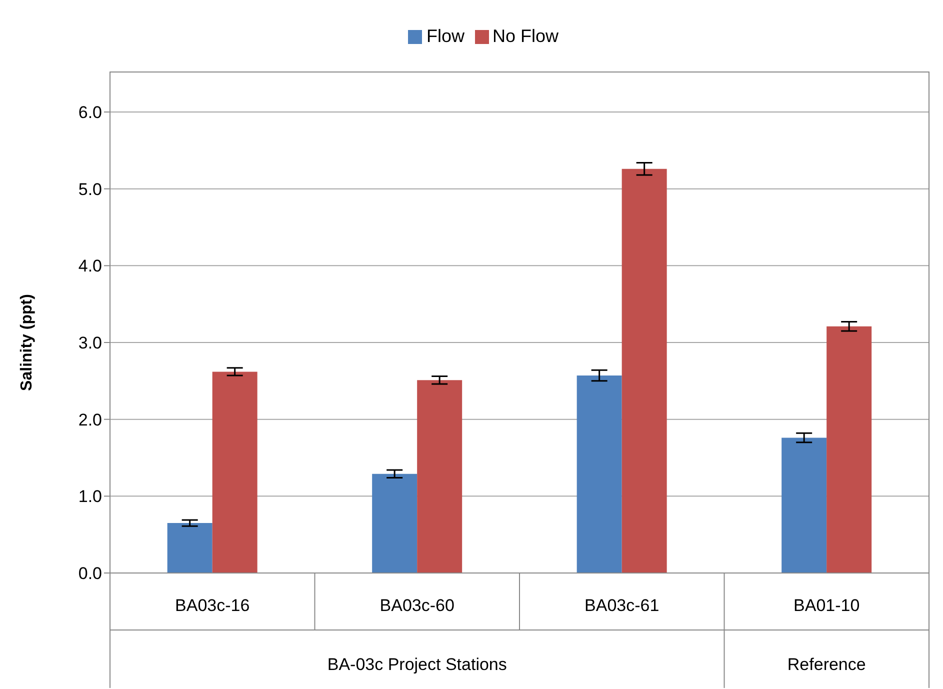 This screenshot has height=689, width=943. What do you see at coordinates (445, 36) in the screenshot?
I see `legend-label: Flow` at bounding box center [445, 36].